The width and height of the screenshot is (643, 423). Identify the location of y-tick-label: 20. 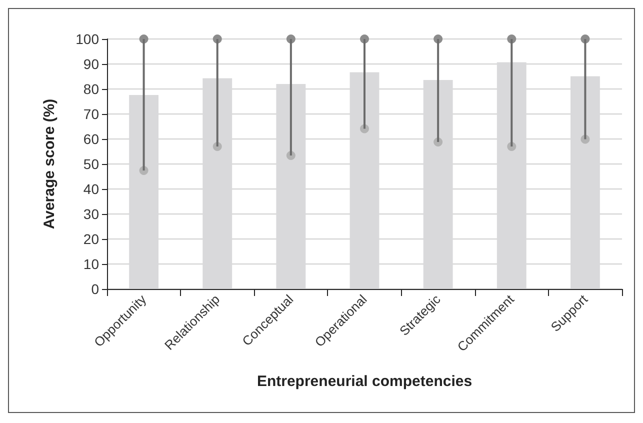
(91, 239).